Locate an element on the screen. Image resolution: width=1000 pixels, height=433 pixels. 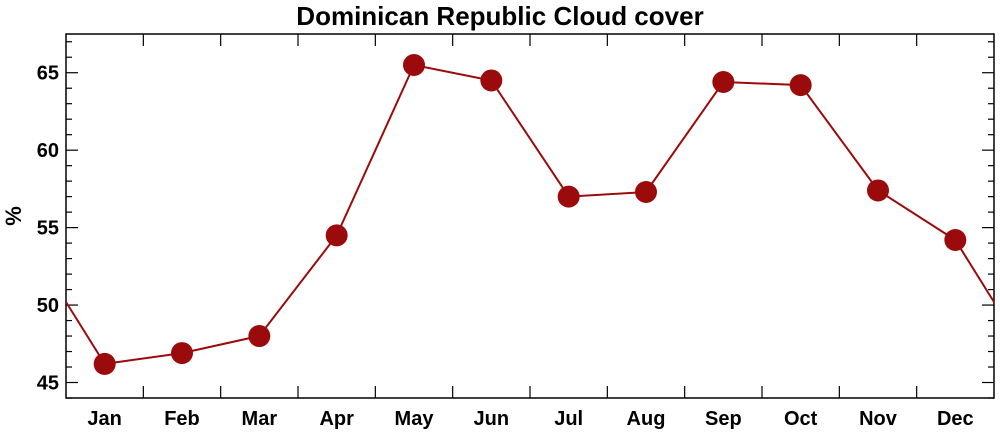
x-tick-label: Apr is located at coordinates (336, 419).